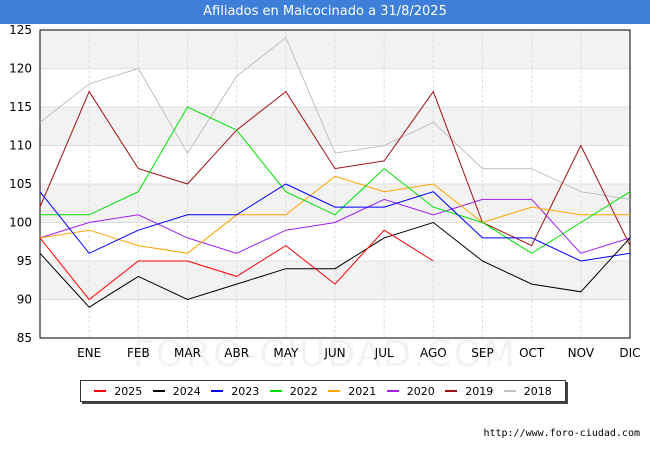 The width and height of the screenshot is (650, 450). What do you see at coordinates (384, 353) in the screenshot?
I see `x-tick-label: JUL` at bounding box center [384, 353].